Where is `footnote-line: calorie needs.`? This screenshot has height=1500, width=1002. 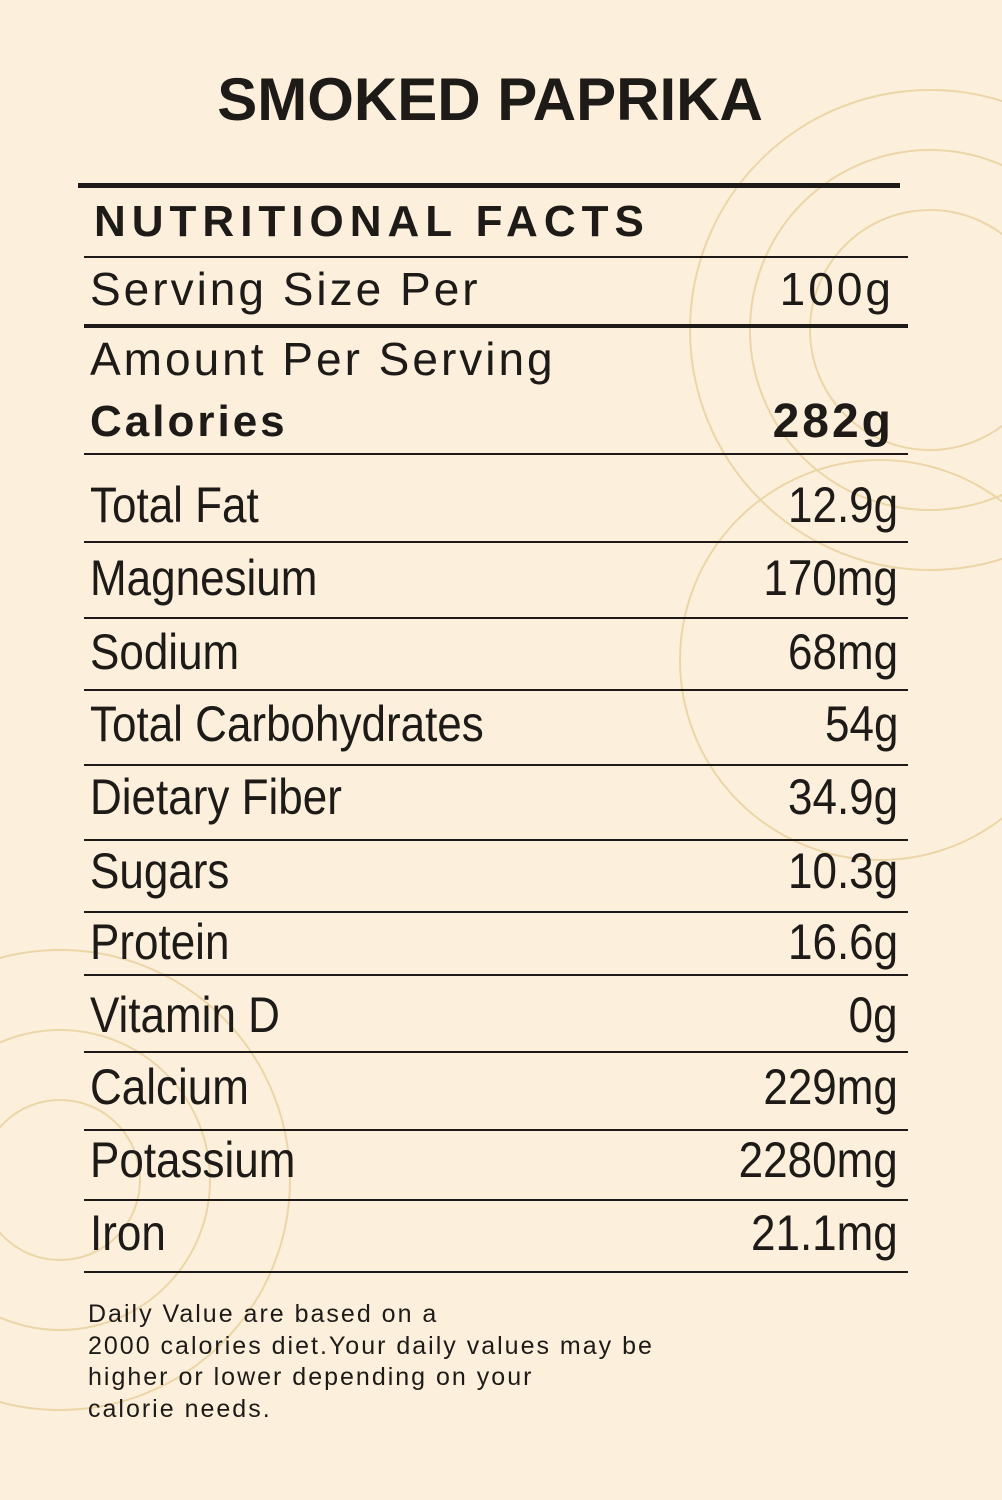
footnote-line: calorie needs. is located at coordinates (180, 1408).